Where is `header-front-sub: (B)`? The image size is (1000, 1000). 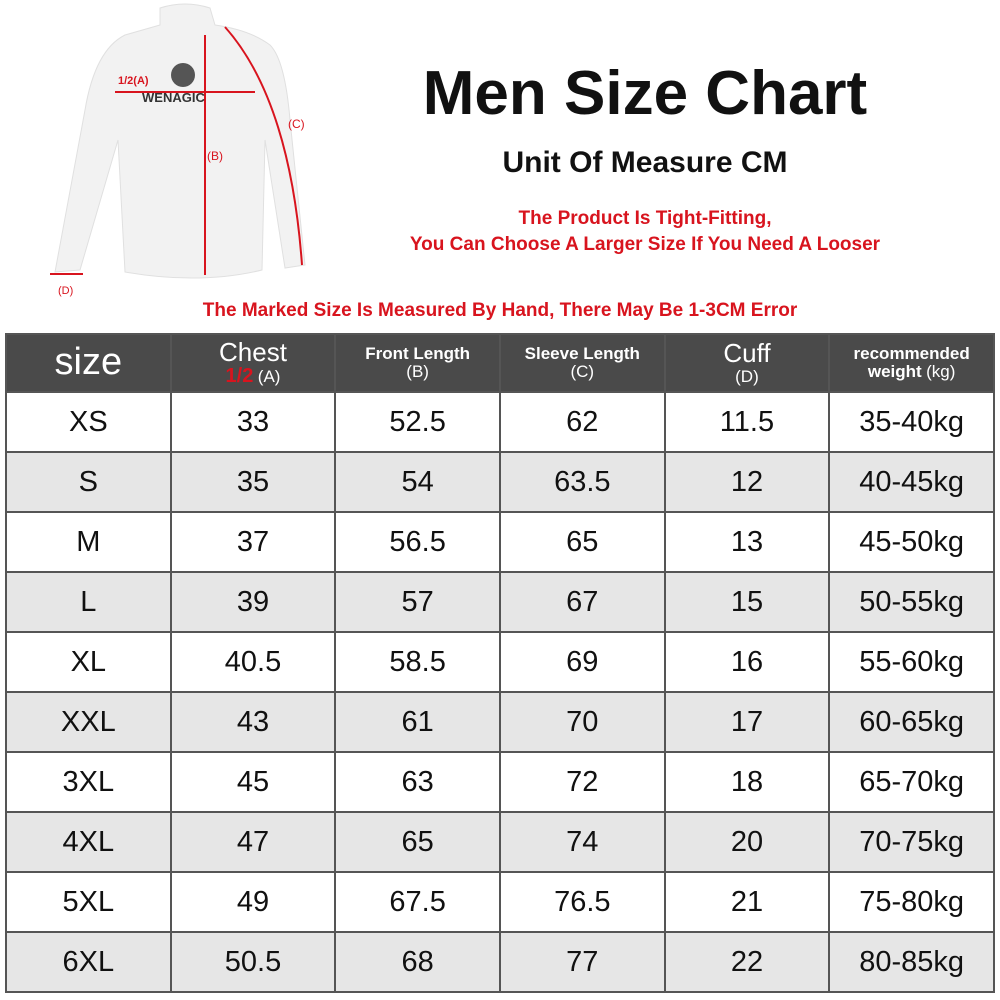
header-front-sub: (B) is located at coordinates (417, 371).